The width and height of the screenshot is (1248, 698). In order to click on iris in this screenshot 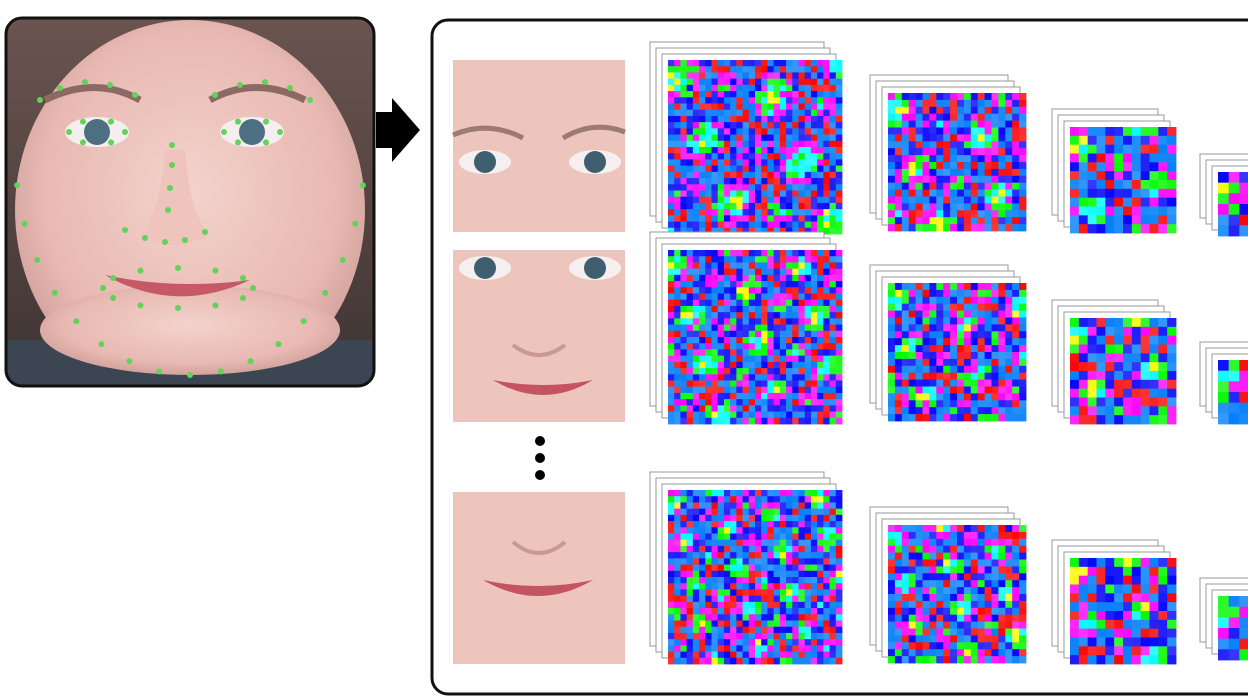, I will do `click(595, 162)`.